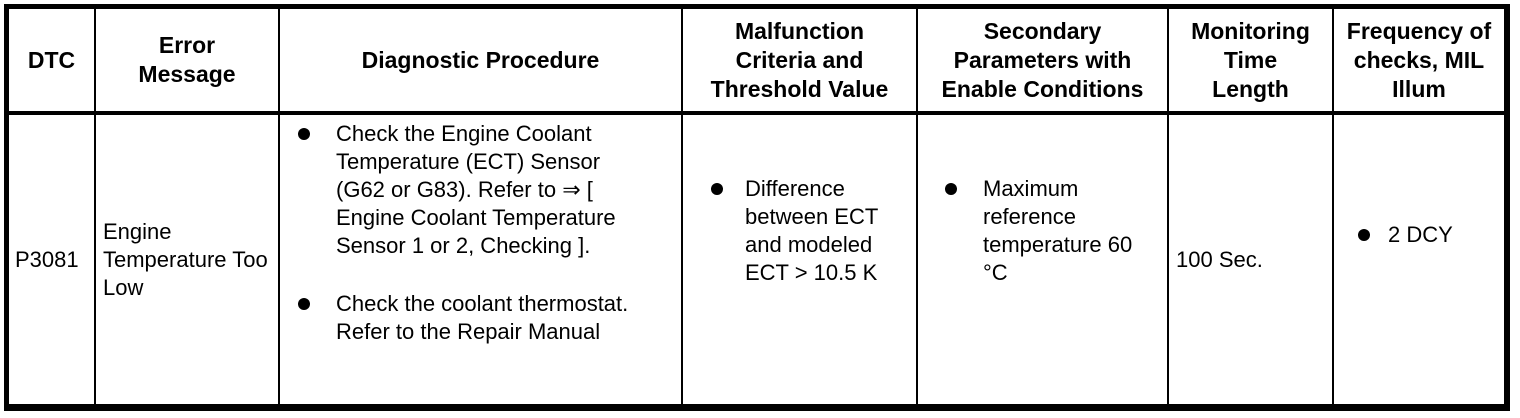 This screenshot has width=1520, height=418. I want to click on cell-dtc-code: P3081, so click(52, 258).